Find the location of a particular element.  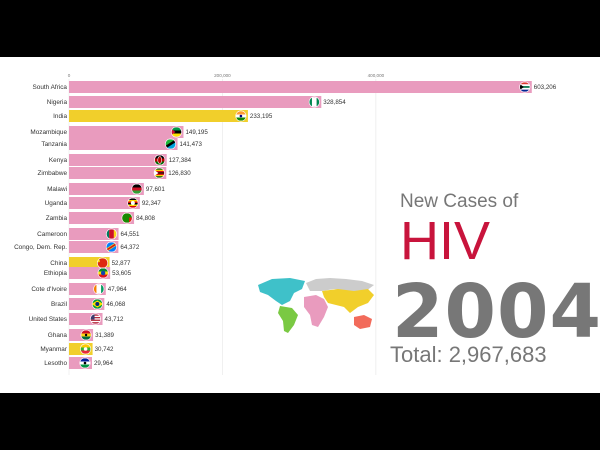

value-label: 603,206 is located at coordinates (545, 87).